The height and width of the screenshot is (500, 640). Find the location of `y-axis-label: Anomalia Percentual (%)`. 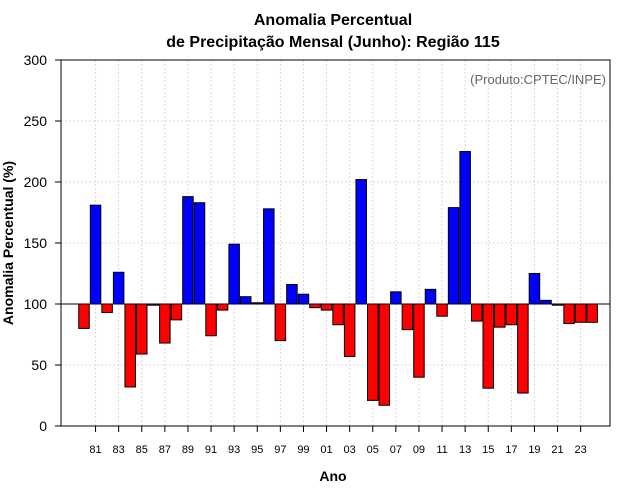

y-axis-label: Anomalia Percentual (%) is located at coordinates (8, 243).